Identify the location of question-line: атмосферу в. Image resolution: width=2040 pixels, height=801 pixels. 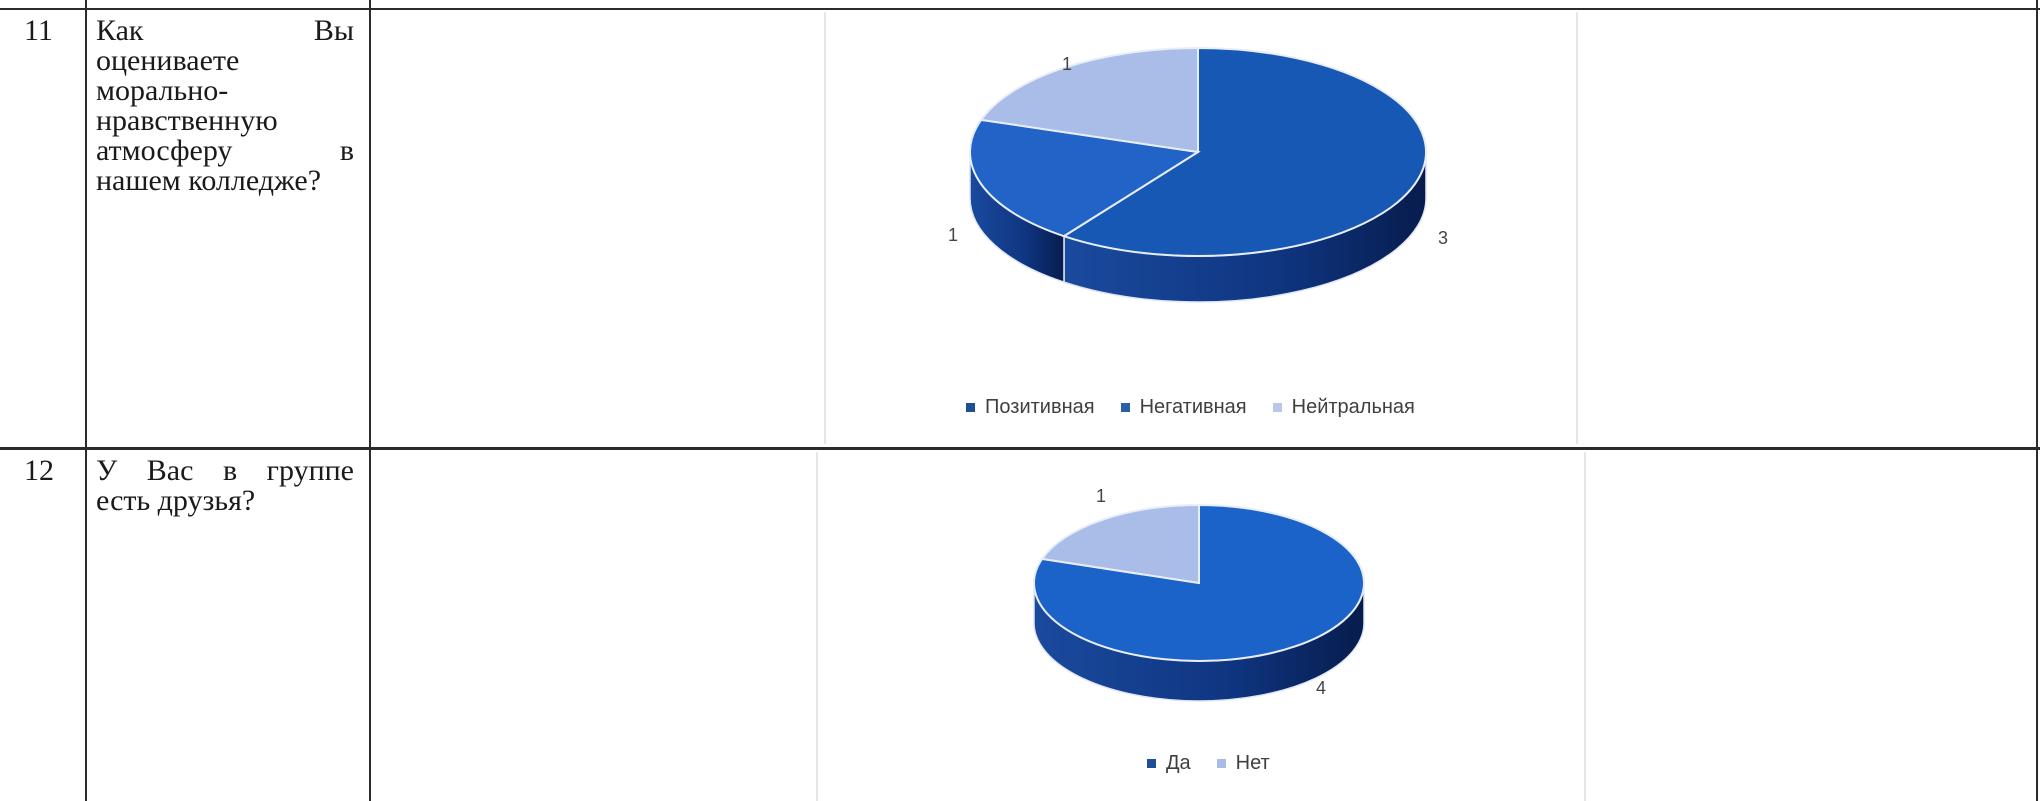
(225, 150).